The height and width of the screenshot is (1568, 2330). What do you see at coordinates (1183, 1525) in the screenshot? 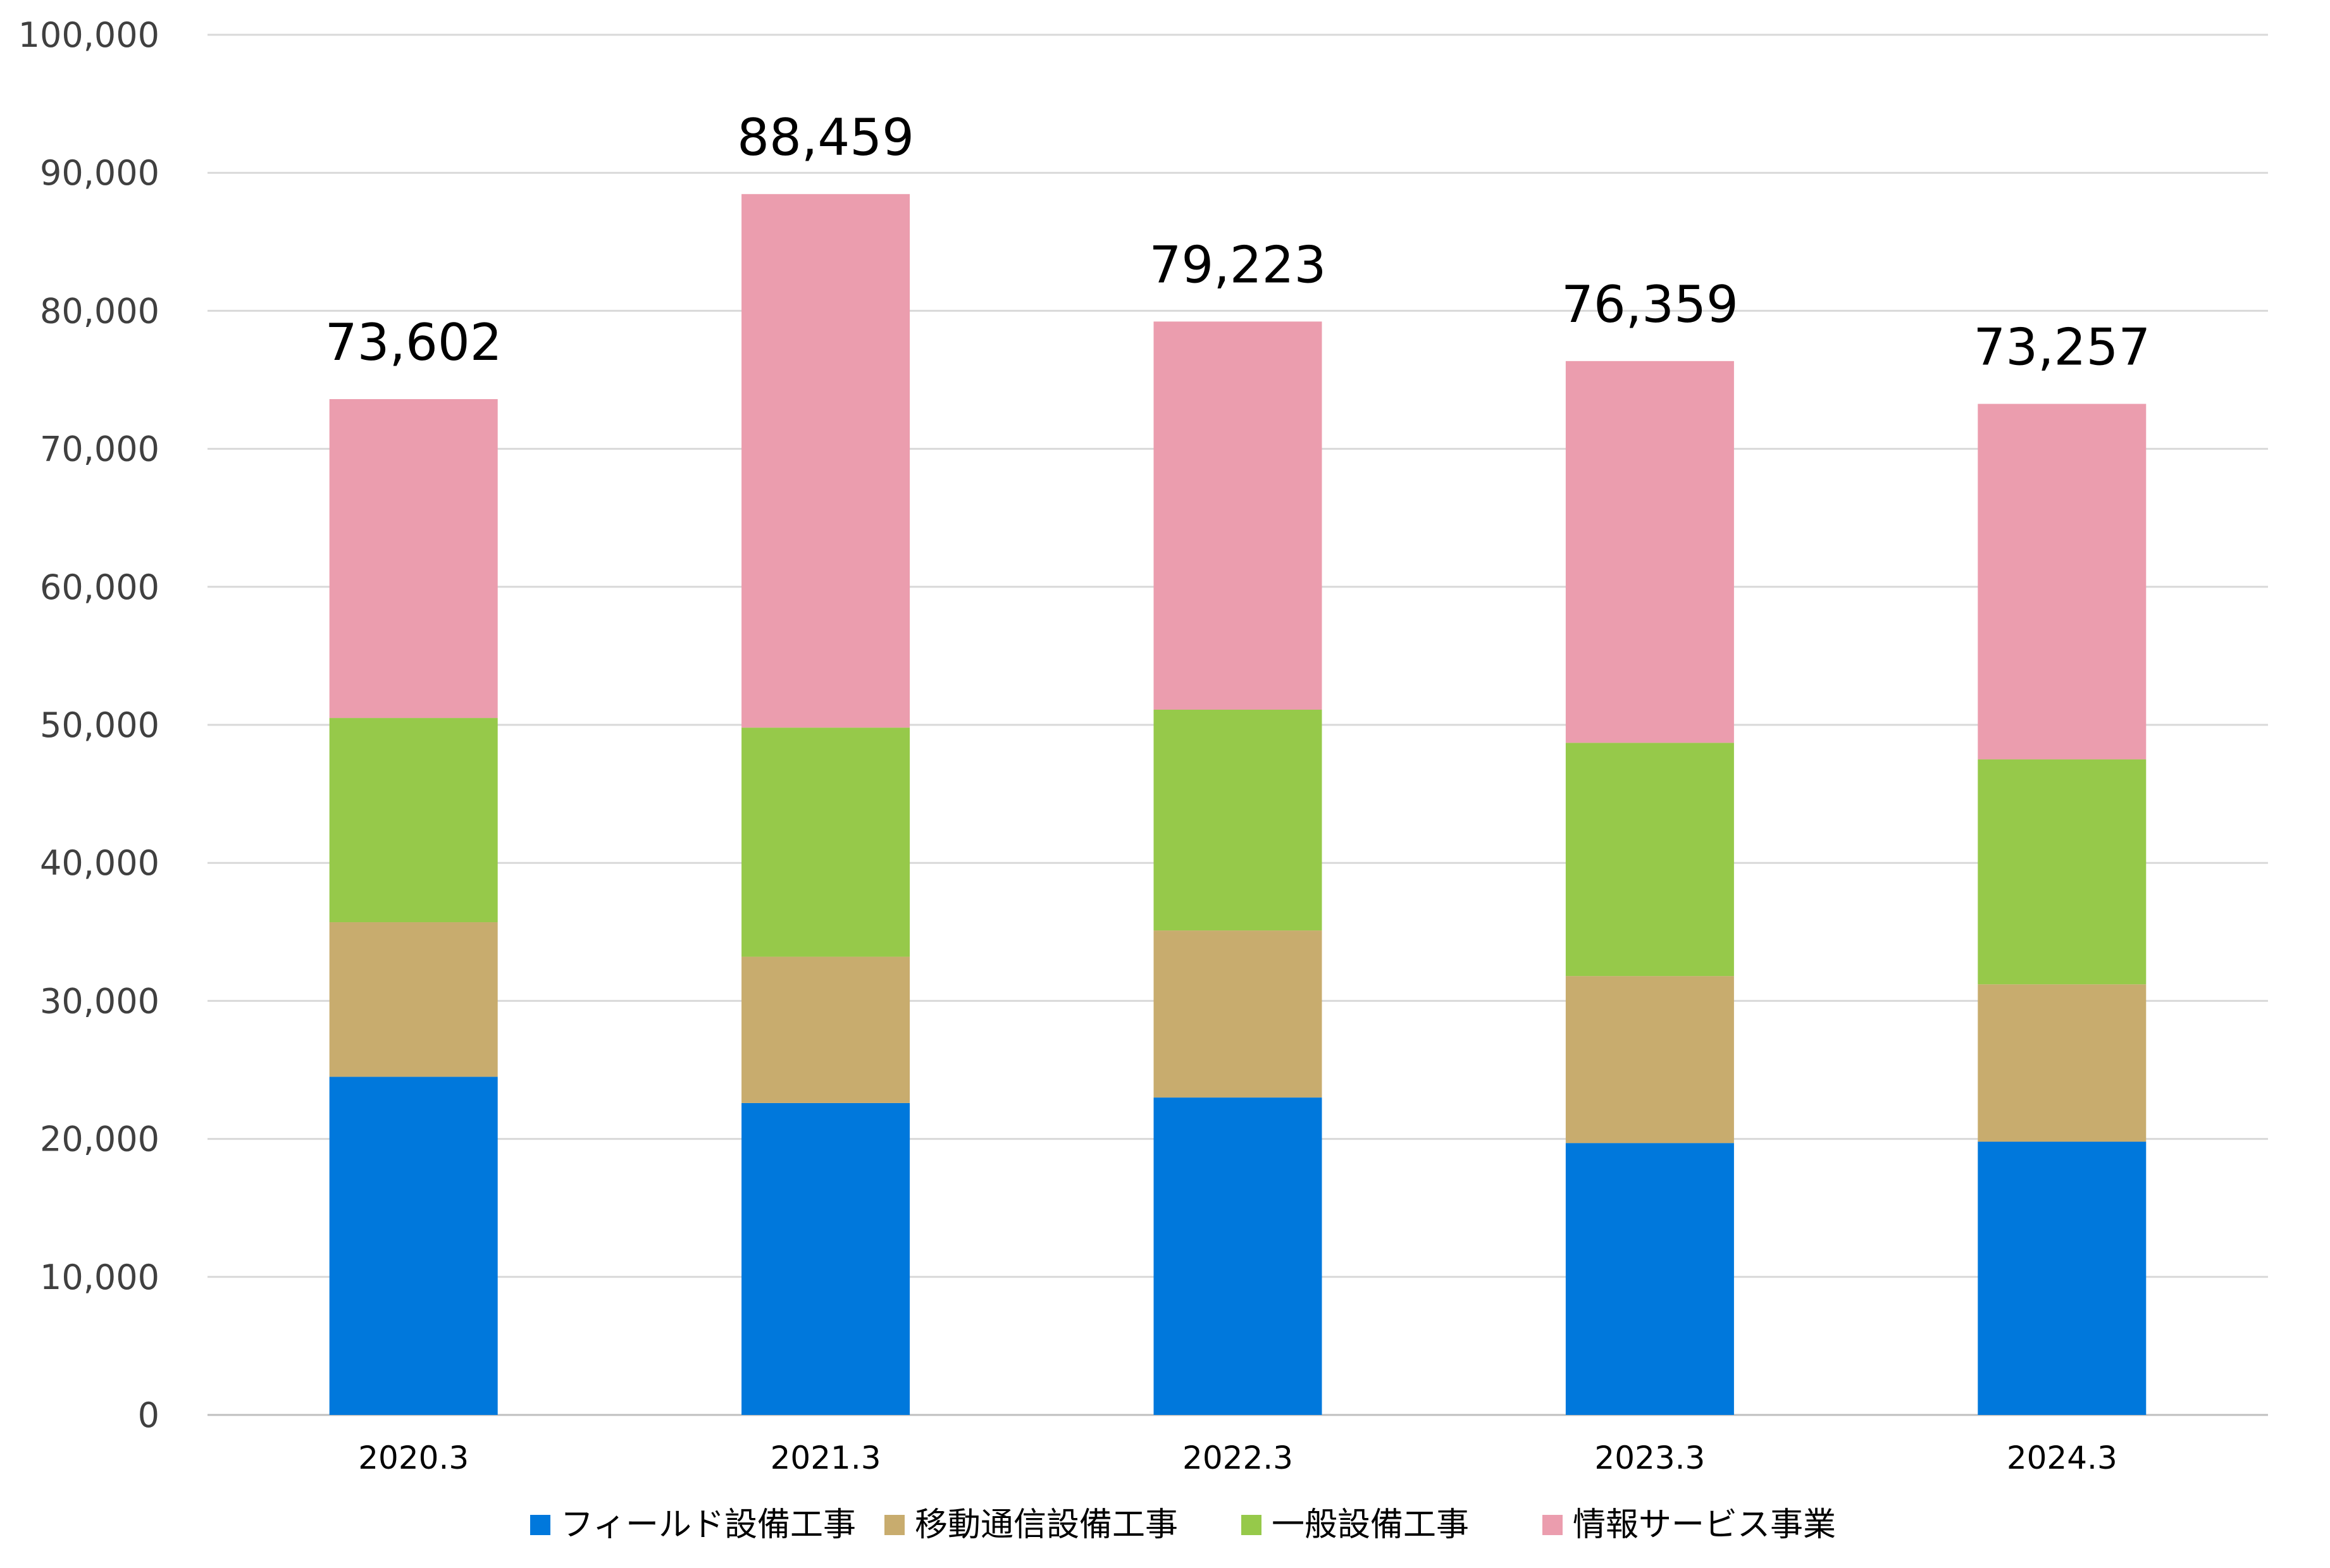
I see `legend: フィールド設備工事 移動通信設備工事 一般設備工事 情報サービス事業` at bounding box center [1183, 1525].